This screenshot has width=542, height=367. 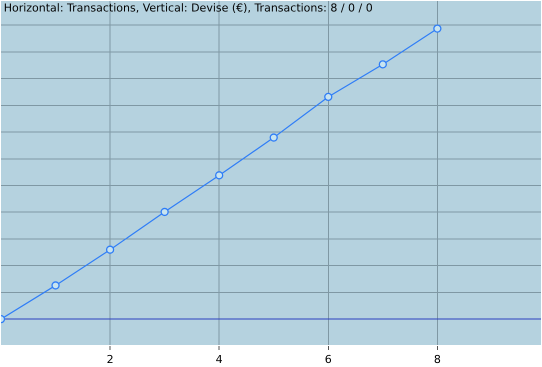 I want to click on chart-title: Horizontal: Transactions, Vertical: Devise (€), Transactions: 8 / 0 / 0, so click(x=188, y=7).